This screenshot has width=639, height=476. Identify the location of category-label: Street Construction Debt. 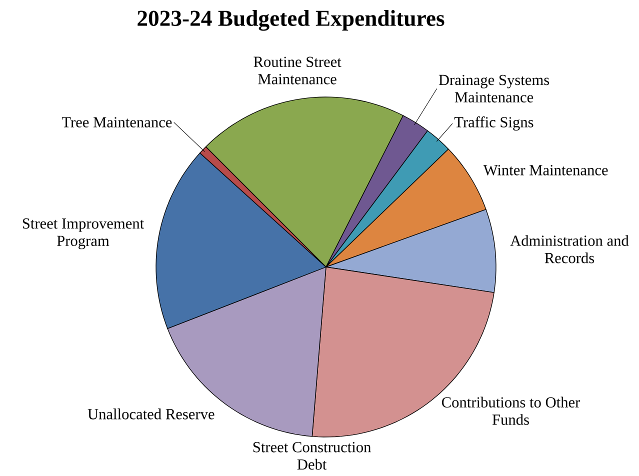
(312, 456).